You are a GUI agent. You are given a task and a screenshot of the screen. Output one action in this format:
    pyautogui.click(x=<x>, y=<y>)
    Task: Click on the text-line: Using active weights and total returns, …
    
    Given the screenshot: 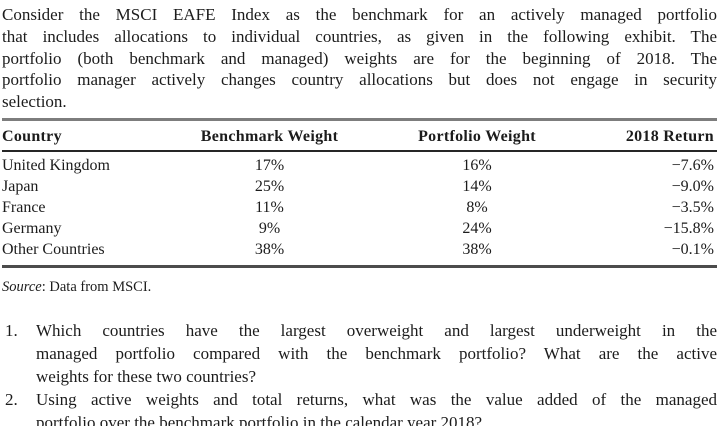 What is the action you would take?
    pyautogui.click(x=376, y=399)
    